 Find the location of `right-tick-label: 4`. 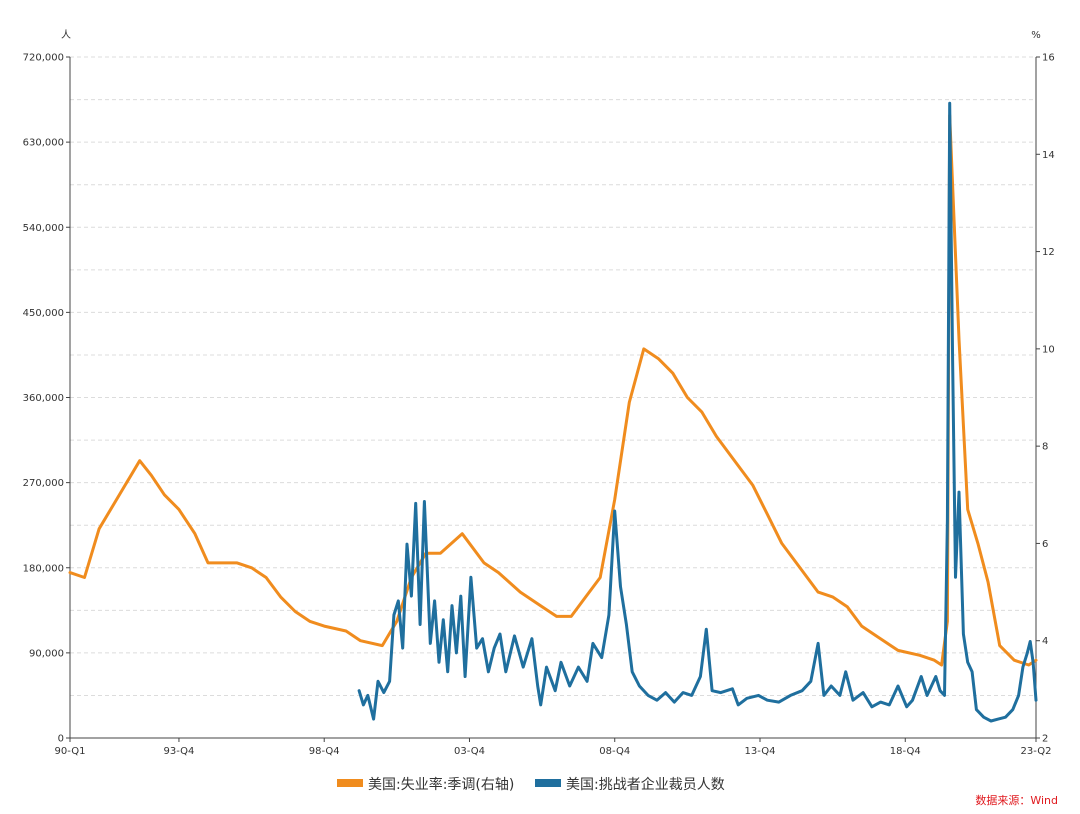

right-tick-label: 4 is located at coordinates (1045, 641).